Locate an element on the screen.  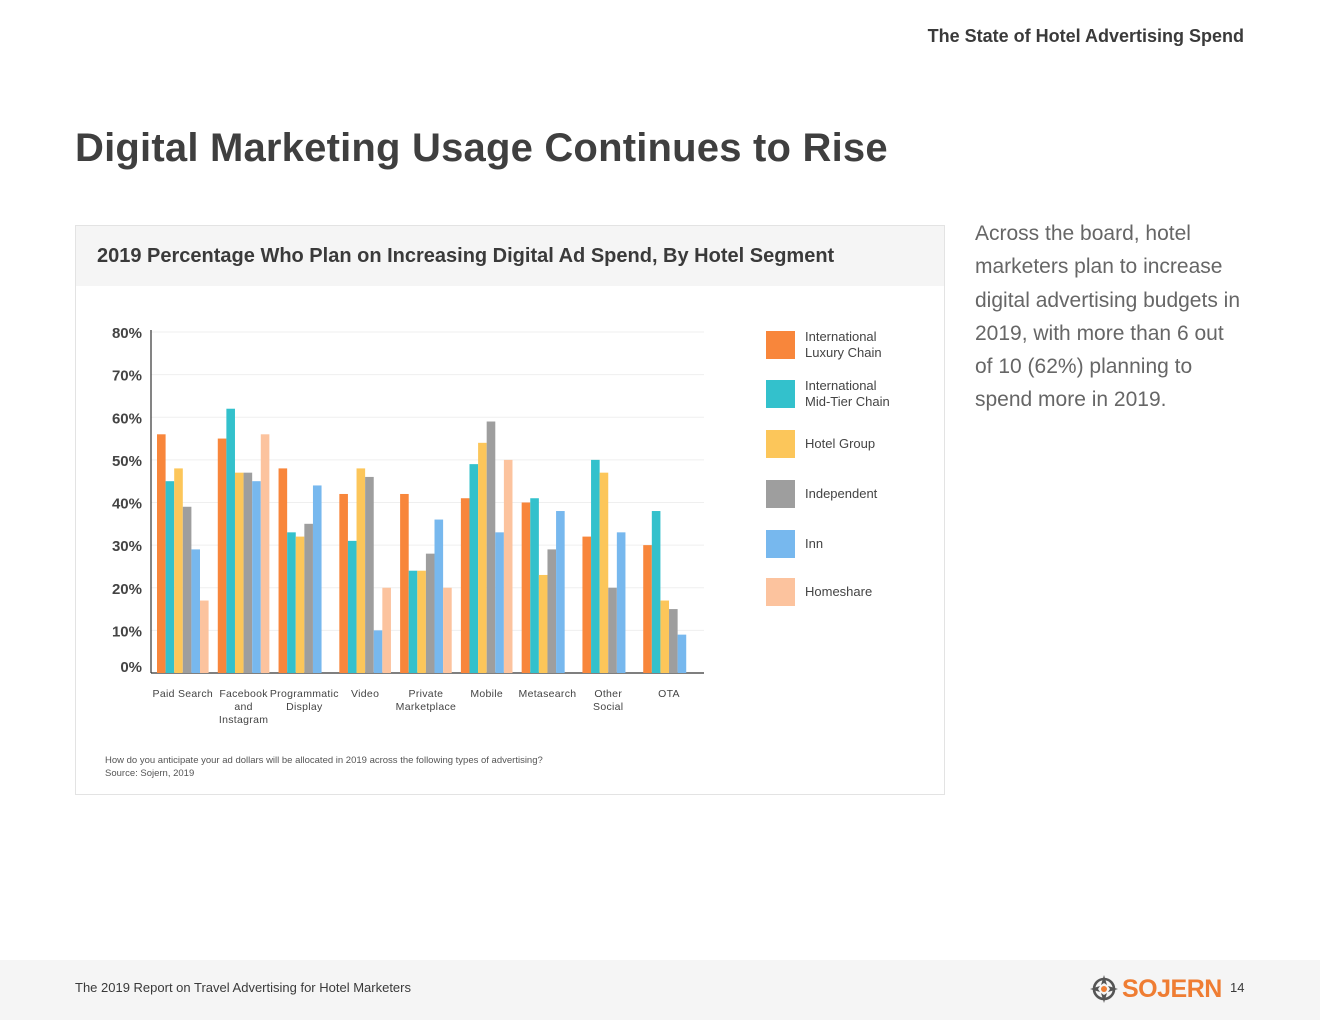
chart-source: Source: Sojern, 2019 is located at coordinates (150, 773).